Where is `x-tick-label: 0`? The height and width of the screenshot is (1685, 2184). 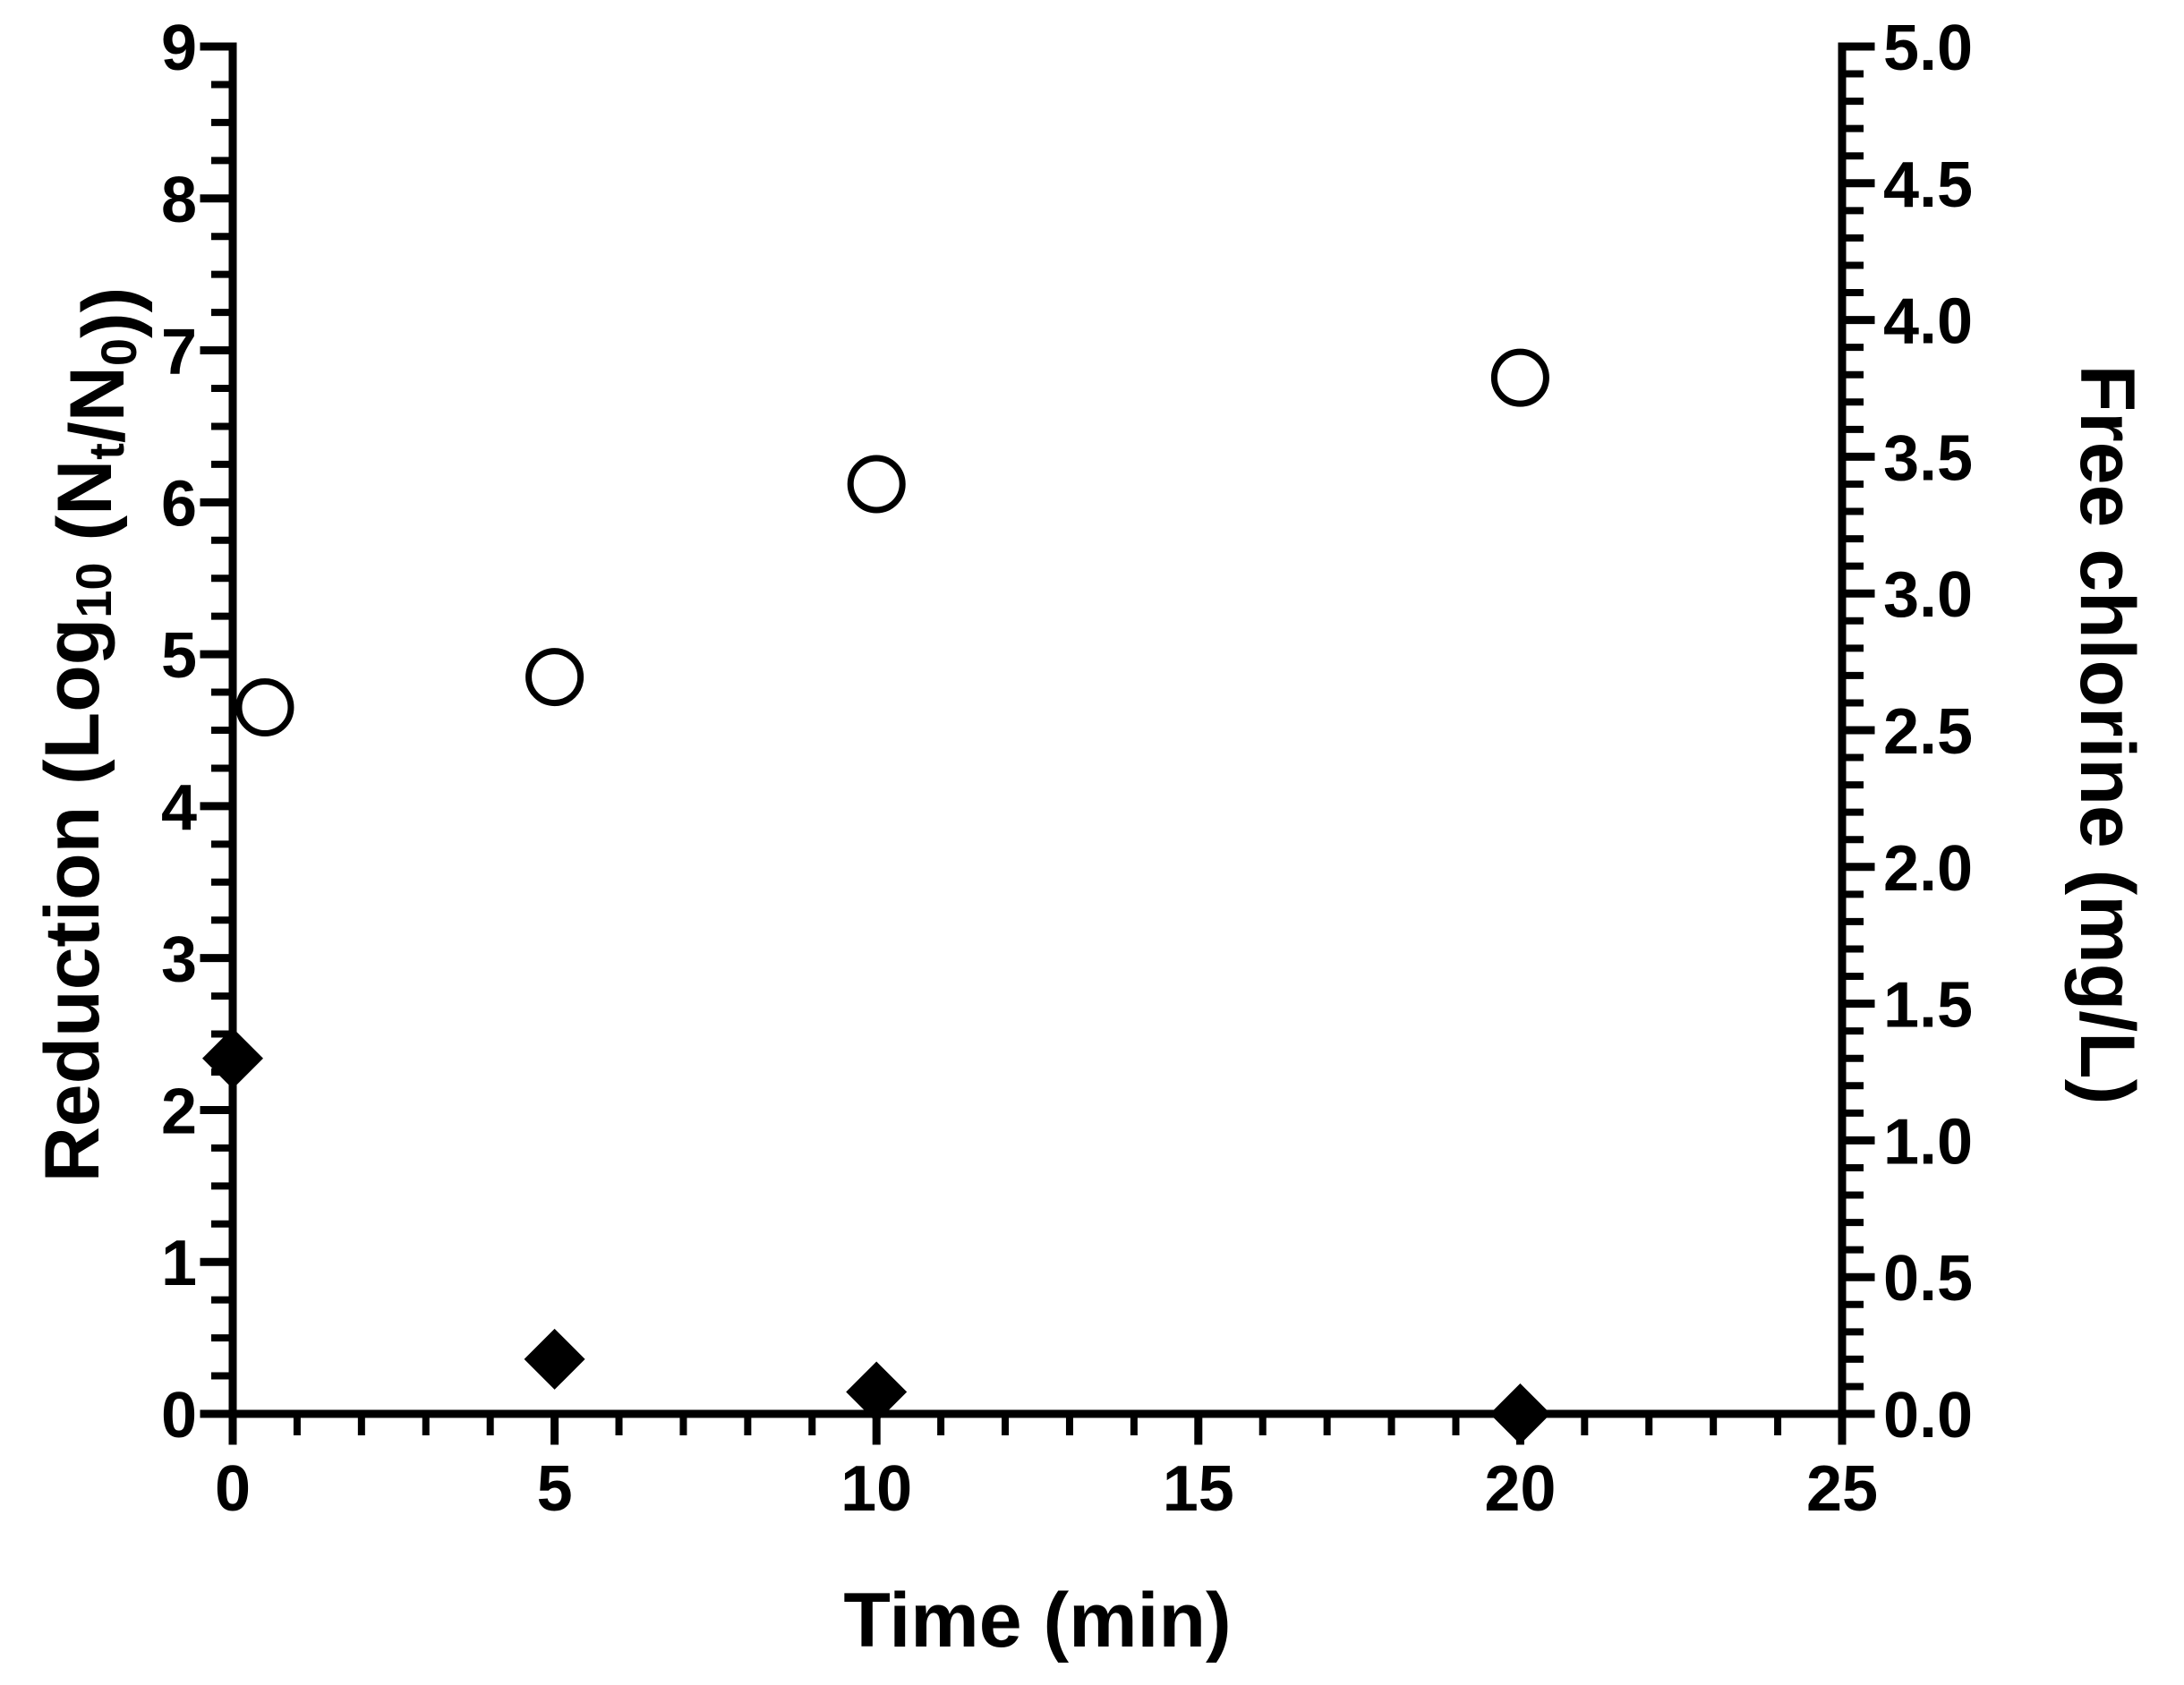
x-tick-label: 0 is located at coordinates (233, 1489).